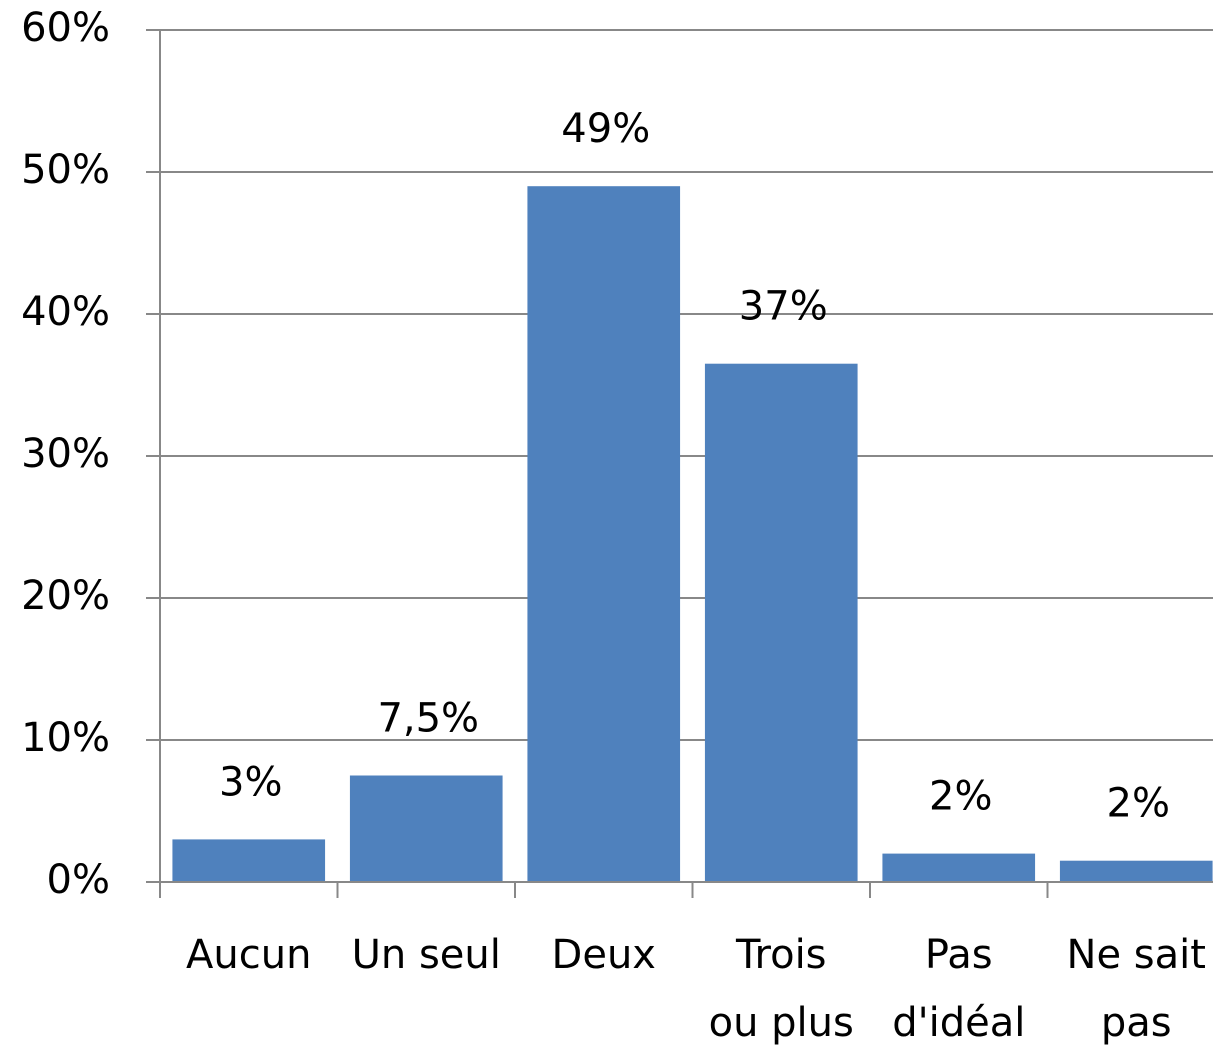  Describe the element at coordinates (959, 955) in the screenshot. I see `x-tick-label: Pas` at that location.